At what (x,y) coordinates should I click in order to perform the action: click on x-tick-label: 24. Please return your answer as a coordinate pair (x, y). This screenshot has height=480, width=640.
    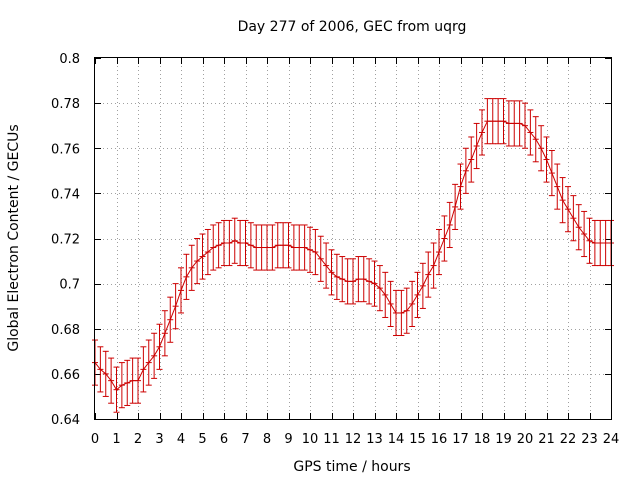
    Looking at the image, I should click on (611, 439).